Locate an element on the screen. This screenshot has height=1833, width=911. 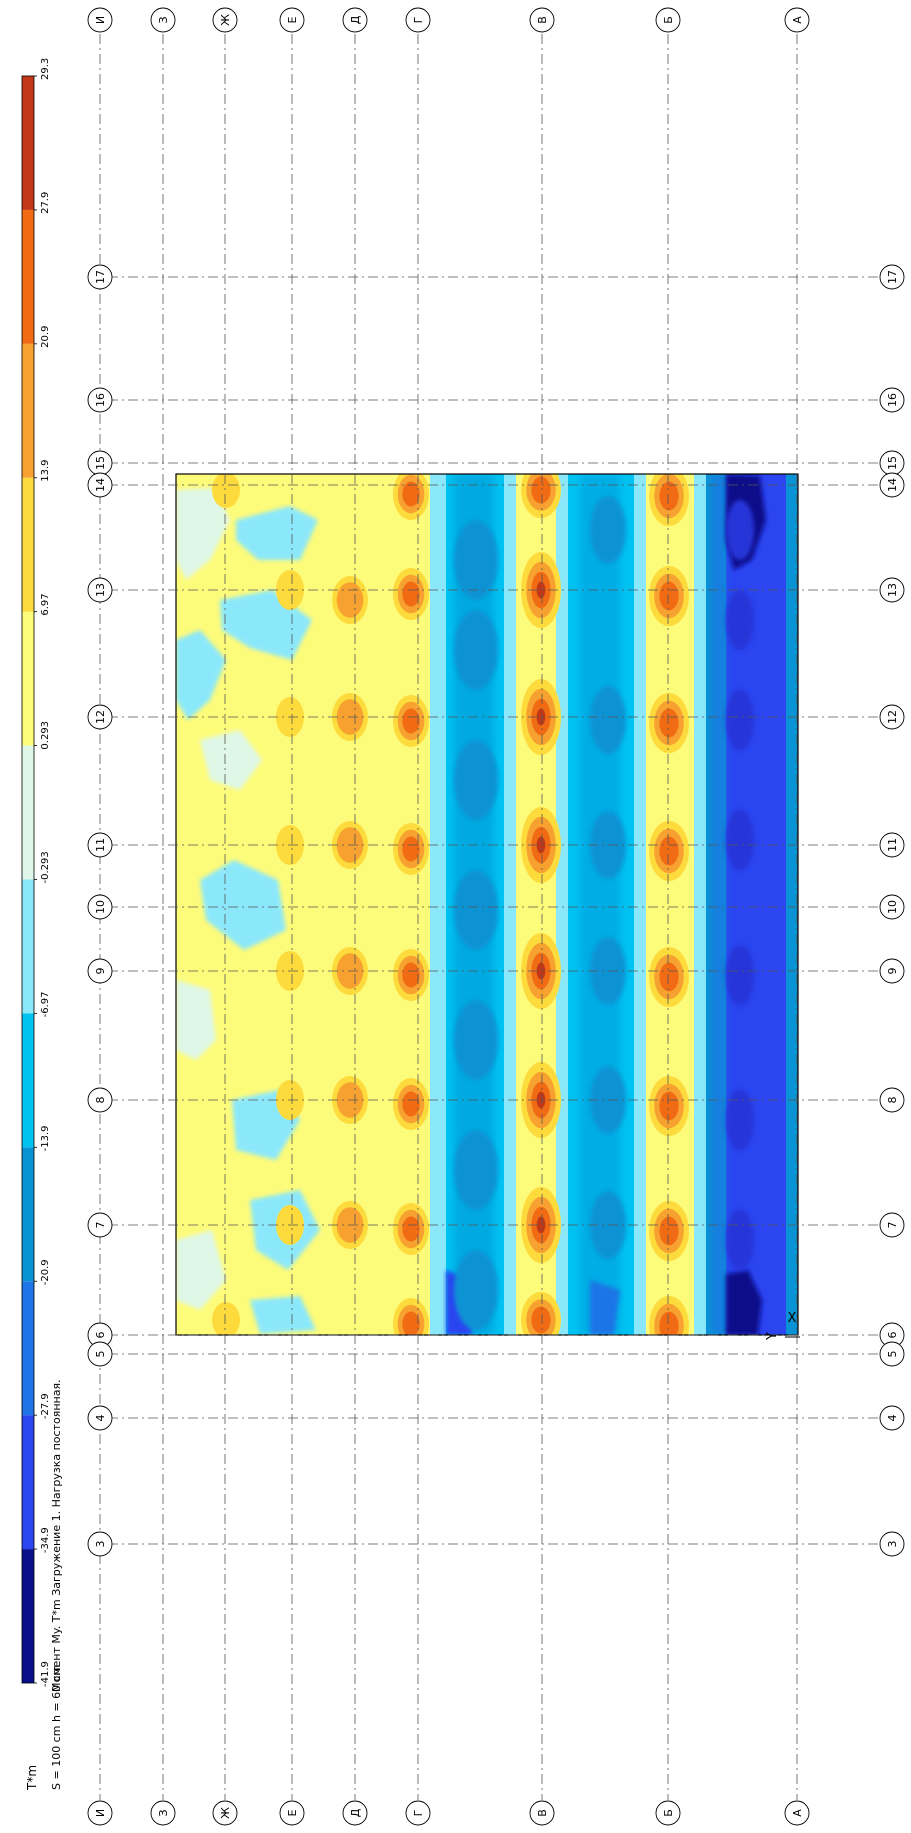
svg-text: 11 is located at coordinates (892, 845).